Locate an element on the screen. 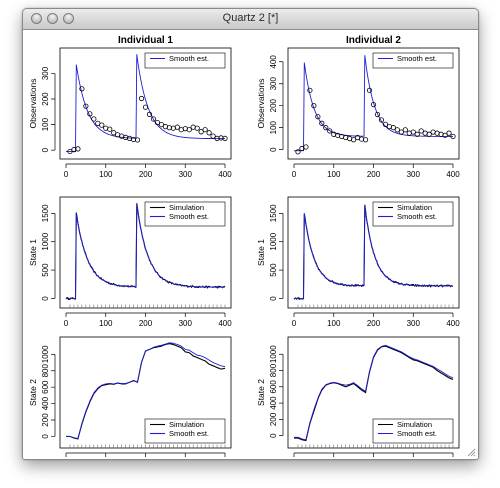  zoom-circle-icon is located at coordinates (68, 18).